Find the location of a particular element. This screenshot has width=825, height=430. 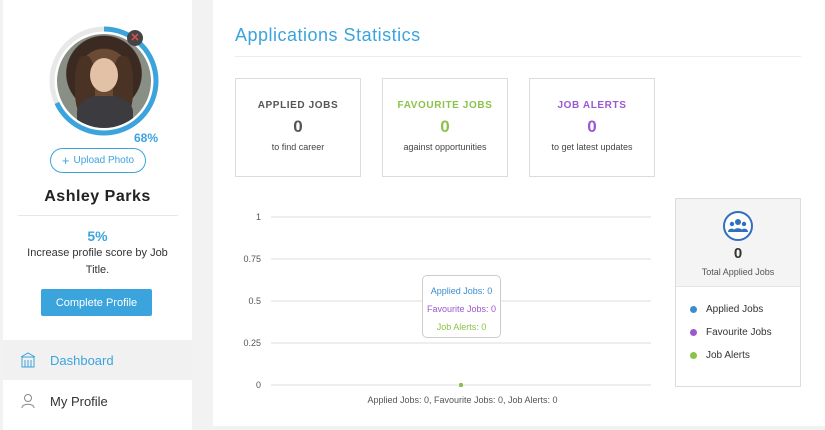

legend-label: Favourite Jobs is located at coordinates (739, 332).